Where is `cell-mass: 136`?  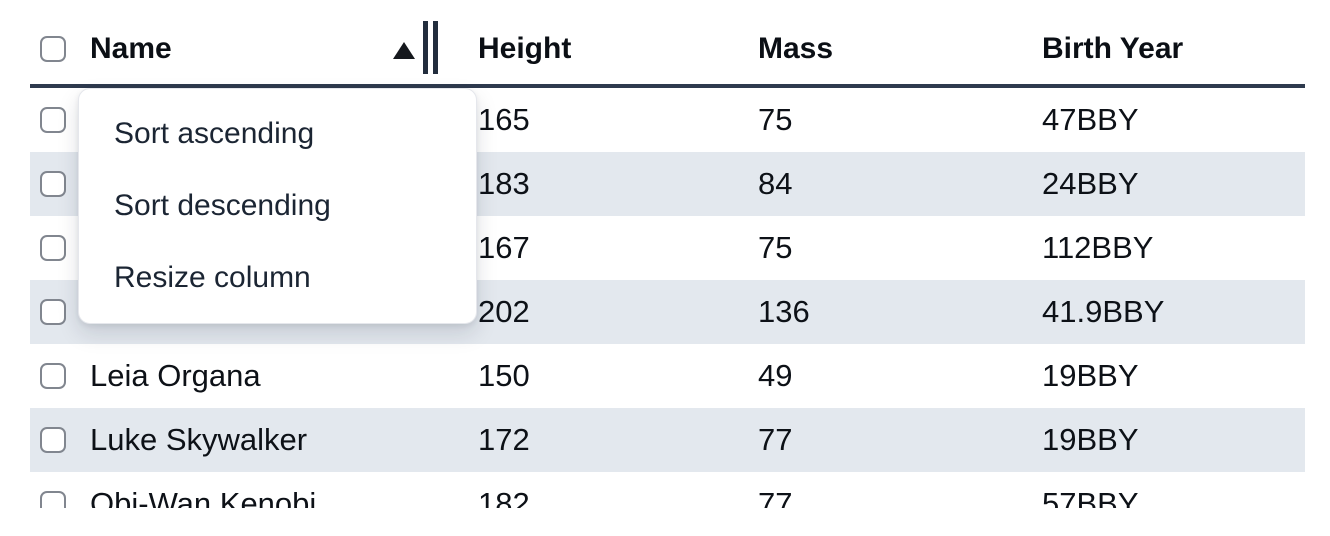
cell-mass: 136 is located at coordinates (784, 311).